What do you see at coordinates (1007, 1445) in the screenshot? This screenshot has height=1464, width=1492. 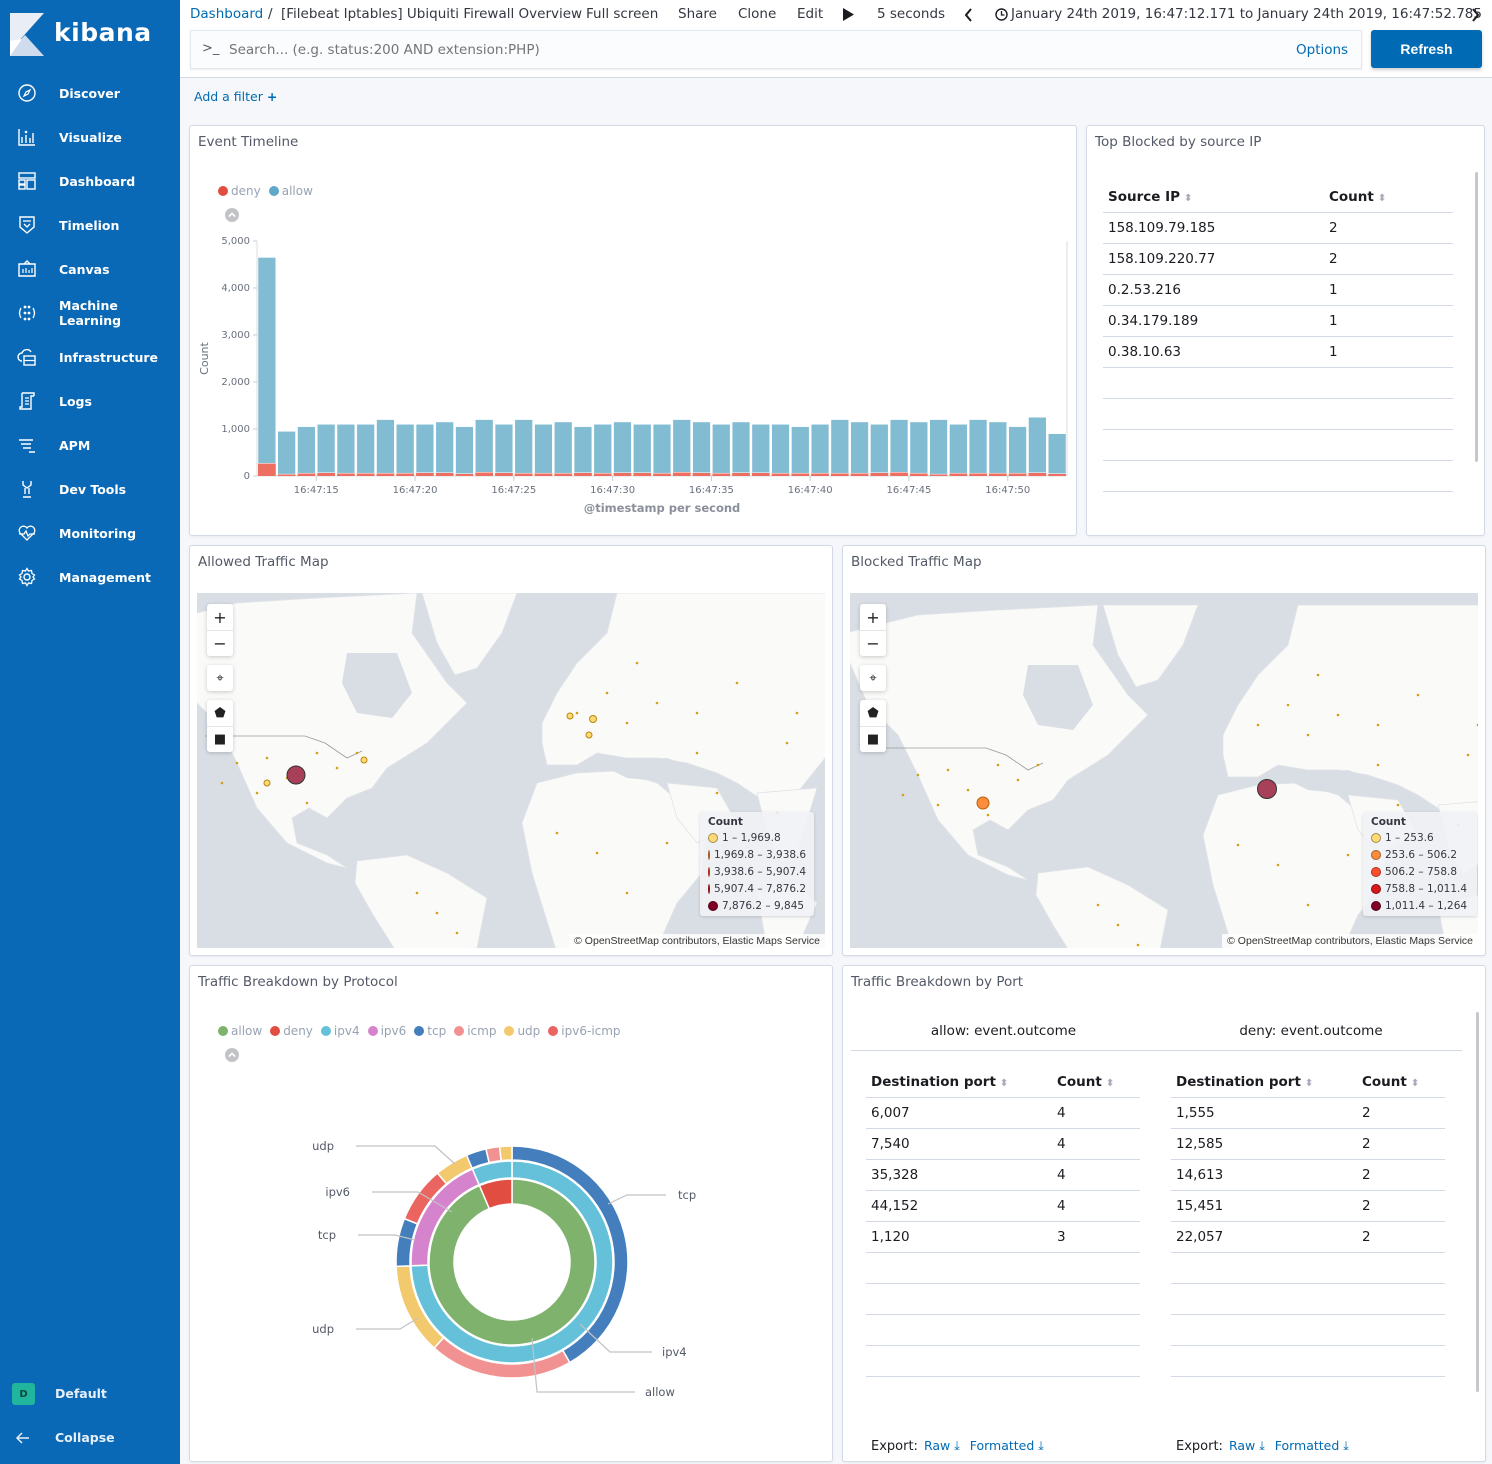 I see `export-formatted-link: Formatted ⤓` at bounding box center [1007, 1445].